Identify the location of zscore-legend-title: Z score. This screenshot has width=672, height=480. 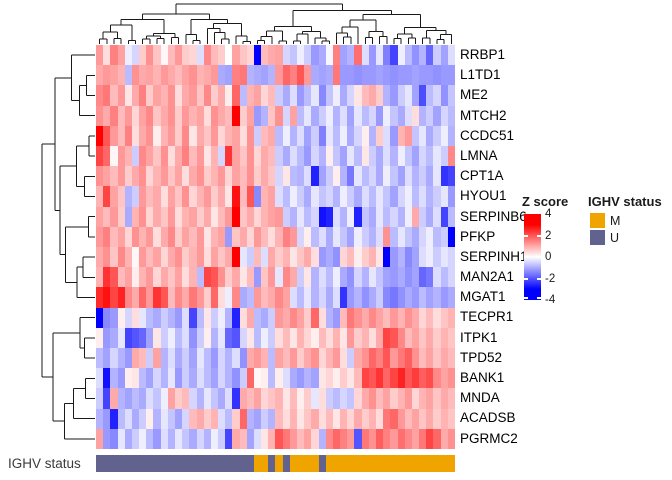
(545, 201).